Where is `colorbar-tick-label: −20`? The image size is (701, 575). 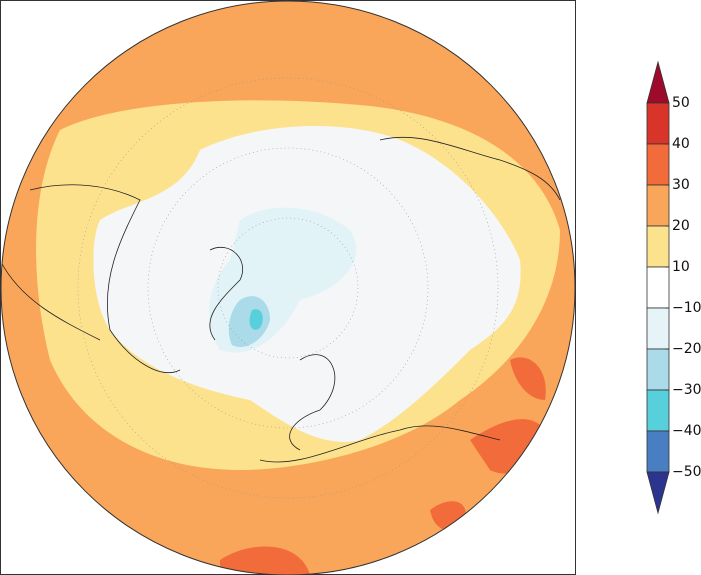 colorbar-tick-label: −20 is located at coordinates (686, 349).